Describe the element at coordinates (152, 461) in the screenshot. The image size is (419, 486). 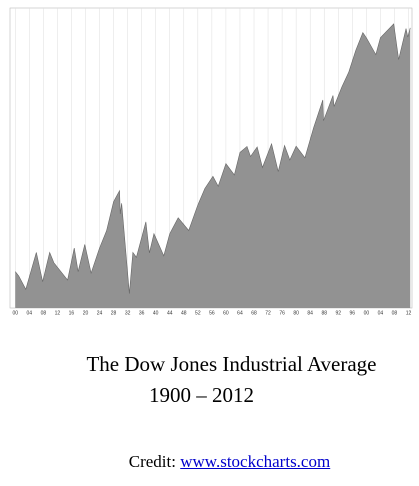
I see `credit-label: Credit:` at that location.